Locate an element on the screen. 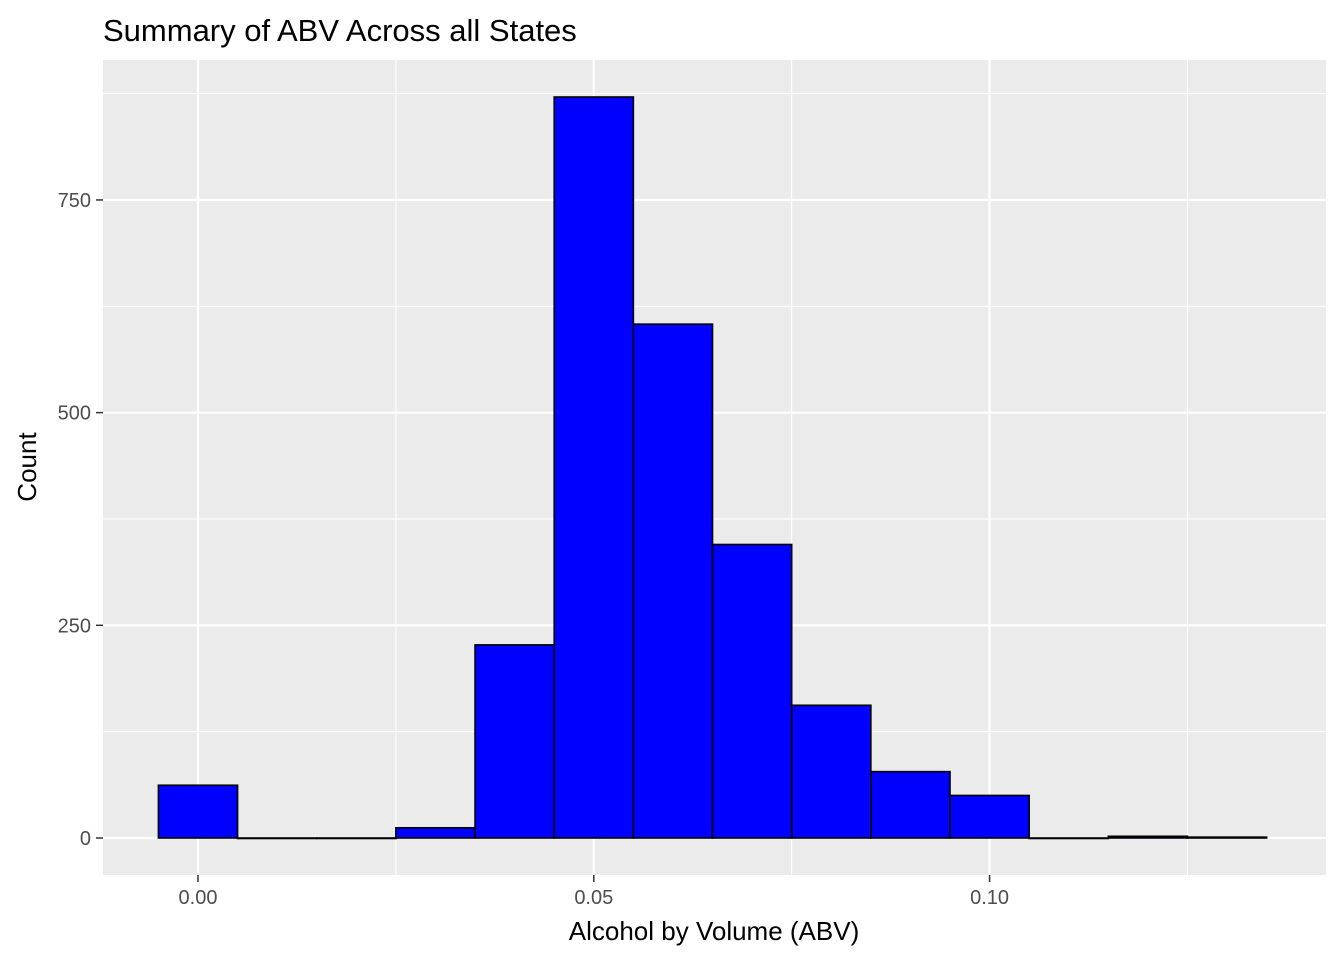 The height and width of the screenshot is (960, 1344). chart-title: Summary of ABV Across all States is located at coordinates (340, 30).